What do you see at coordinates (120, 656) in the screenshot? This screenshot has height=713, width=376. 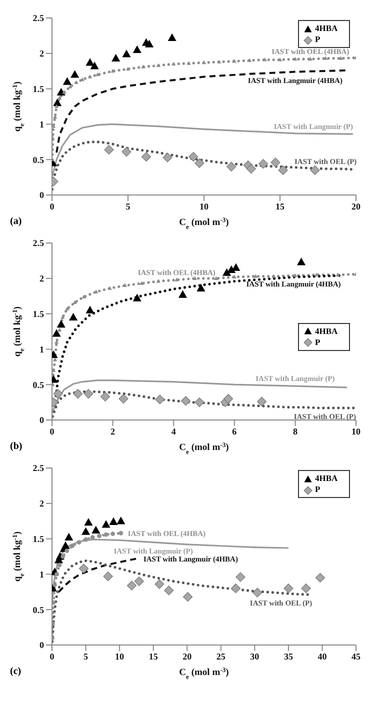 I see `x-tick-label: 10` at bounding box center [120, 656].